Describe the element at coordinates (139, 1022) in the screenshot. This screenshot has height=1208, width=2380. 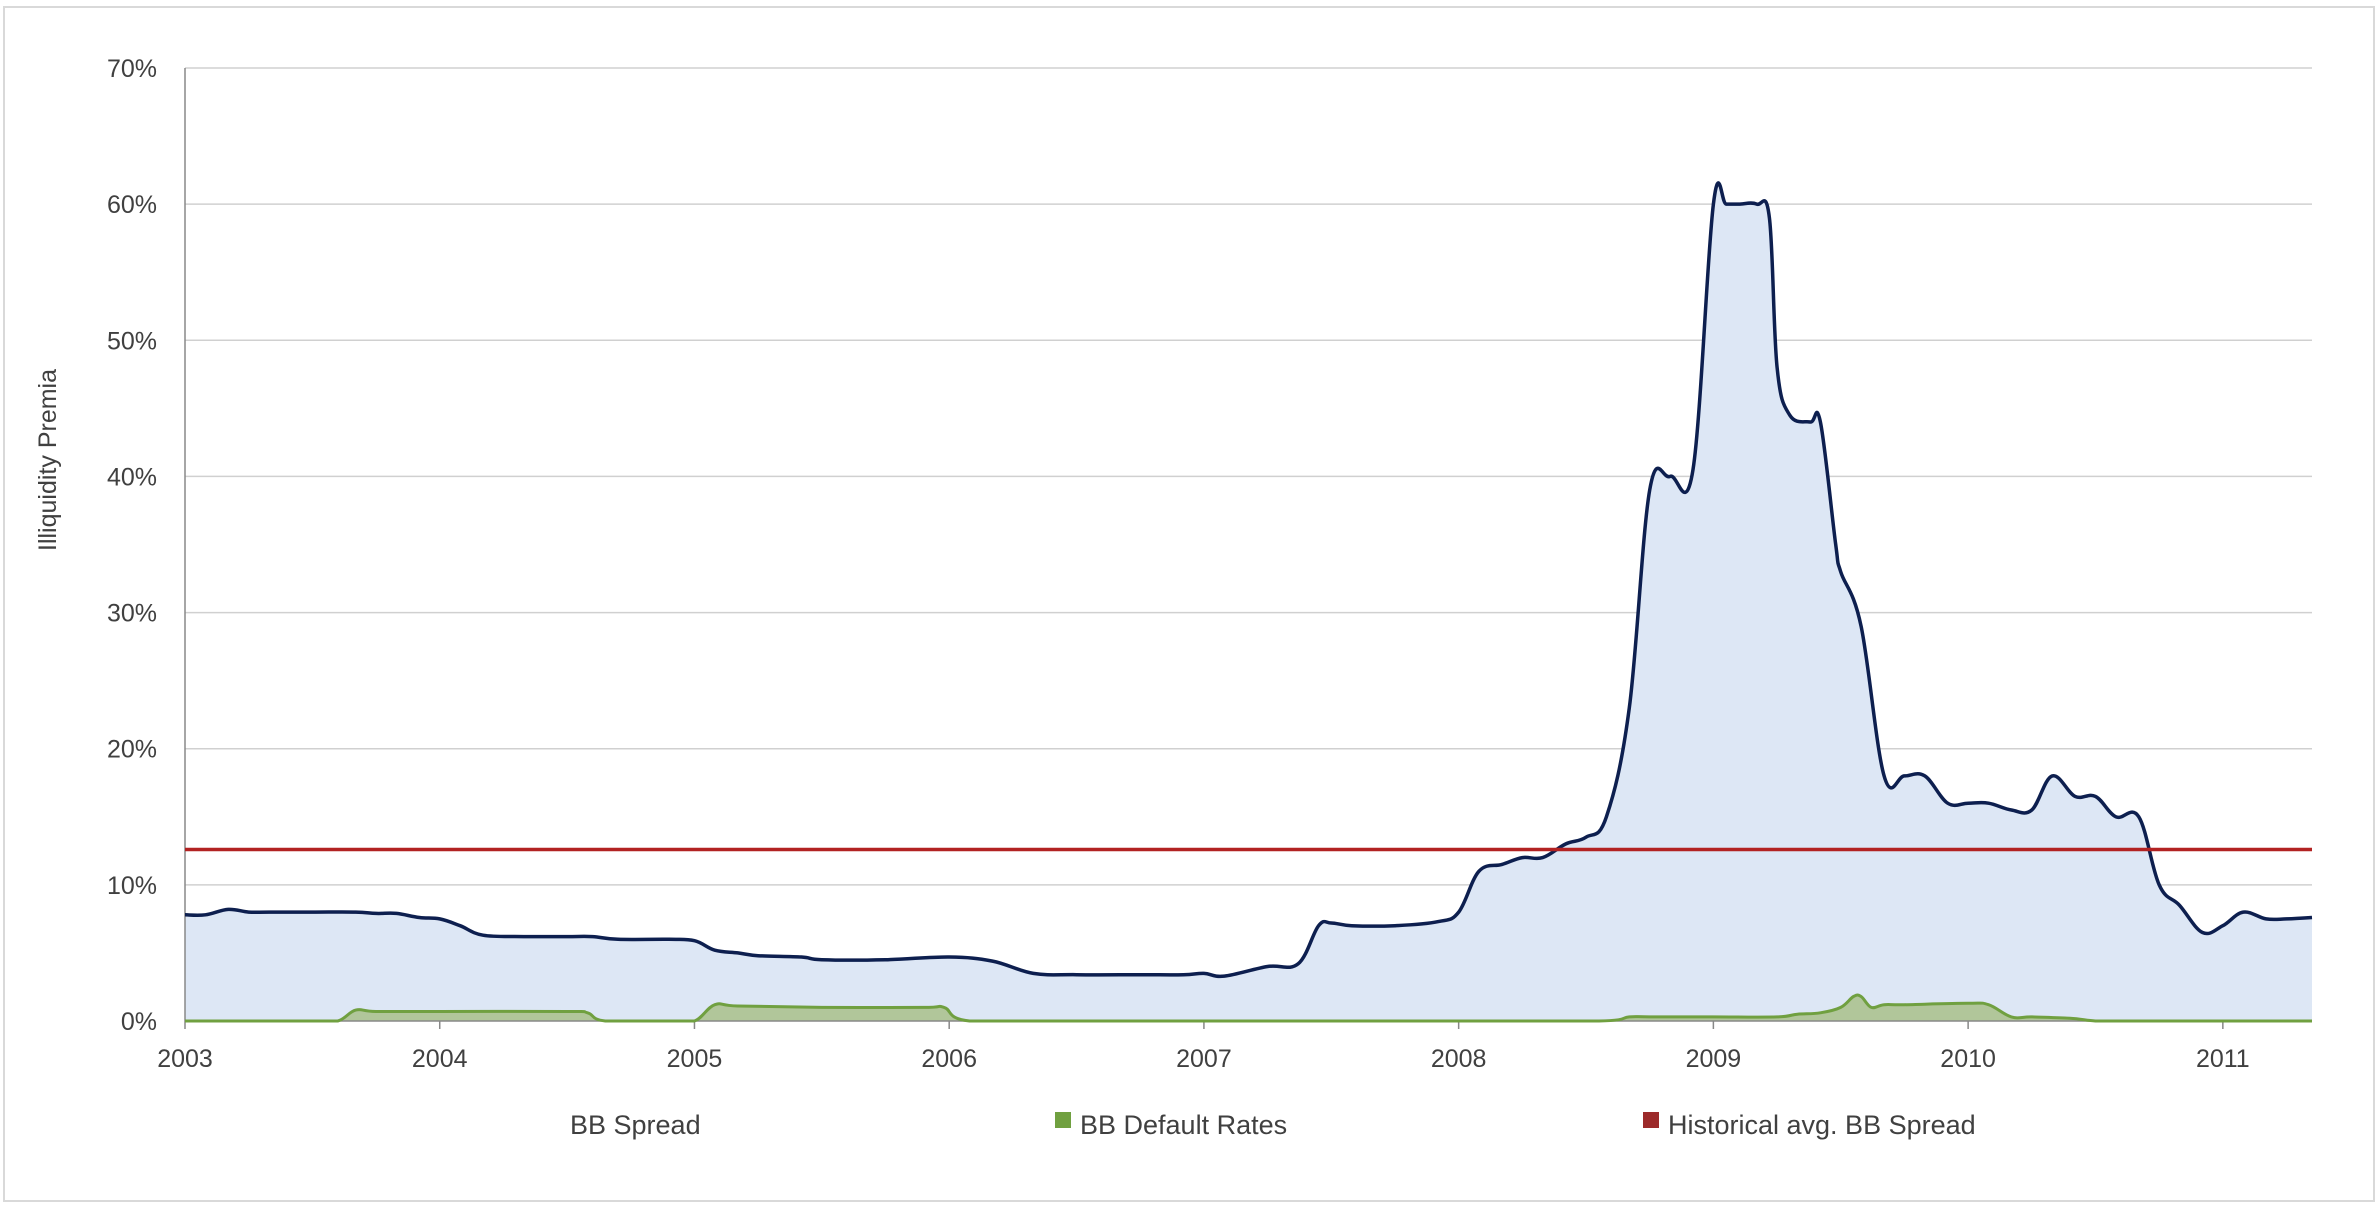
I see `y-tick-label: 0%` at that location.